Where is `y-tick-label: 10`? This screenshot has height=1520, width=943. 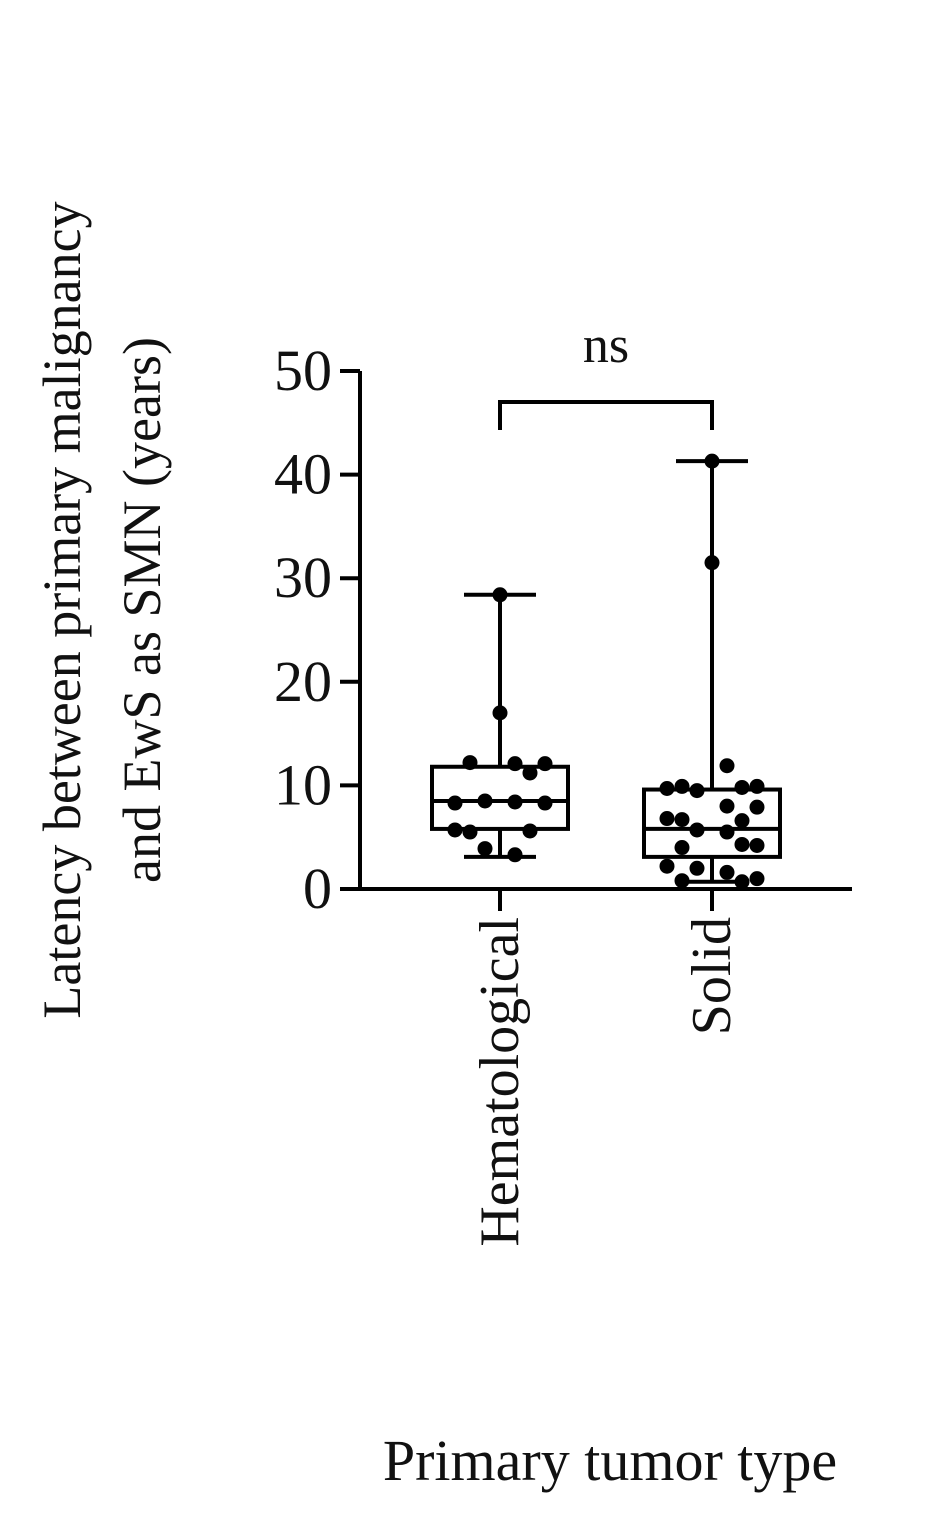 y-tick-label: 10 is located at coordinates (303, 784).